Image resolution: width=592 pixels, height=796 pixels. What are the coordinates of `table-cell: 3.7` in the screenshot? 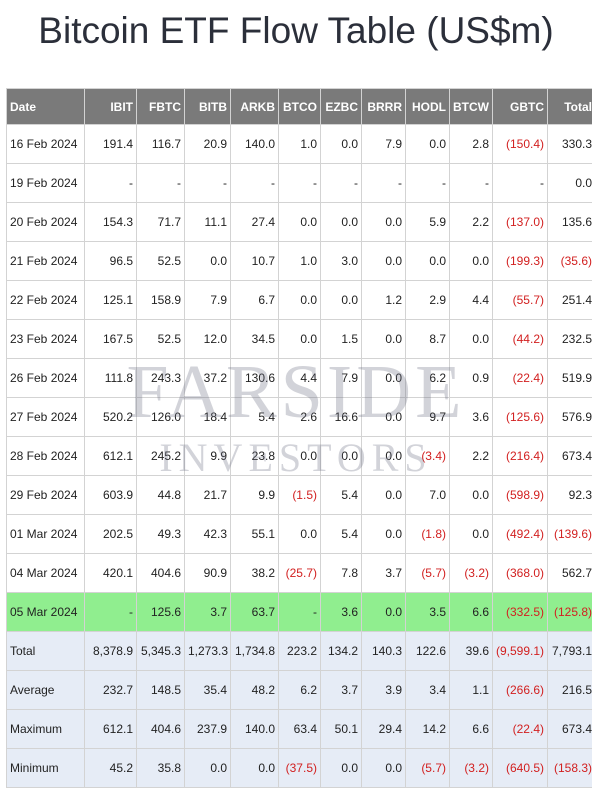 It's located at (207, 612).